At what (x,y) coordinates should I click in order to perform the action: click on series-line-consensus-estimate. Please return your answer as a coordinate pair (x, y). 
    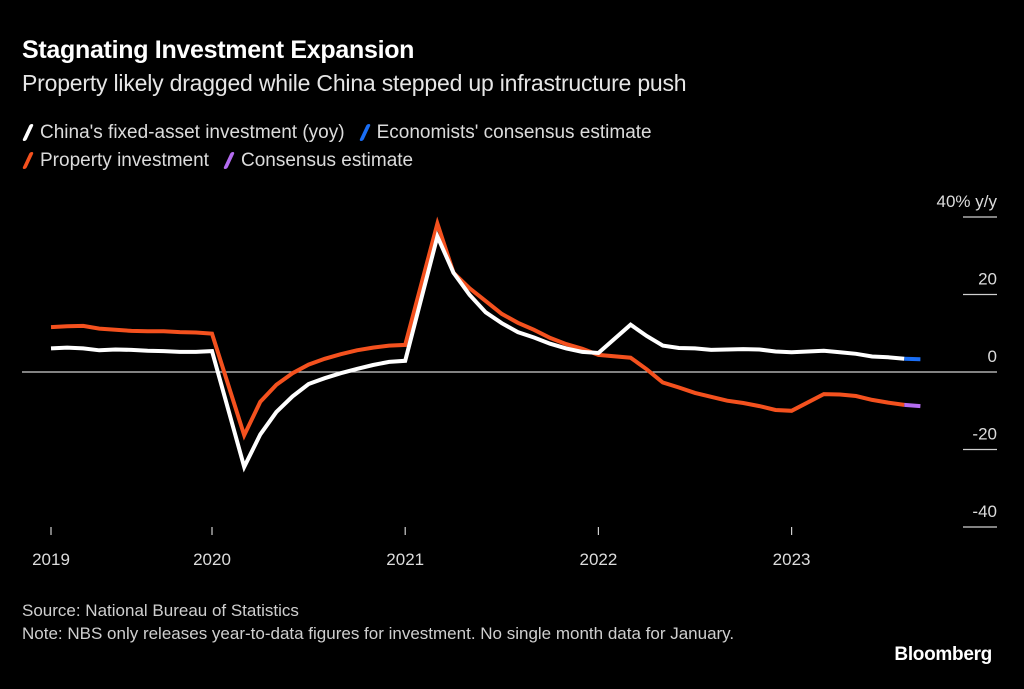
    Looking at the image, I should click on (912, 405).